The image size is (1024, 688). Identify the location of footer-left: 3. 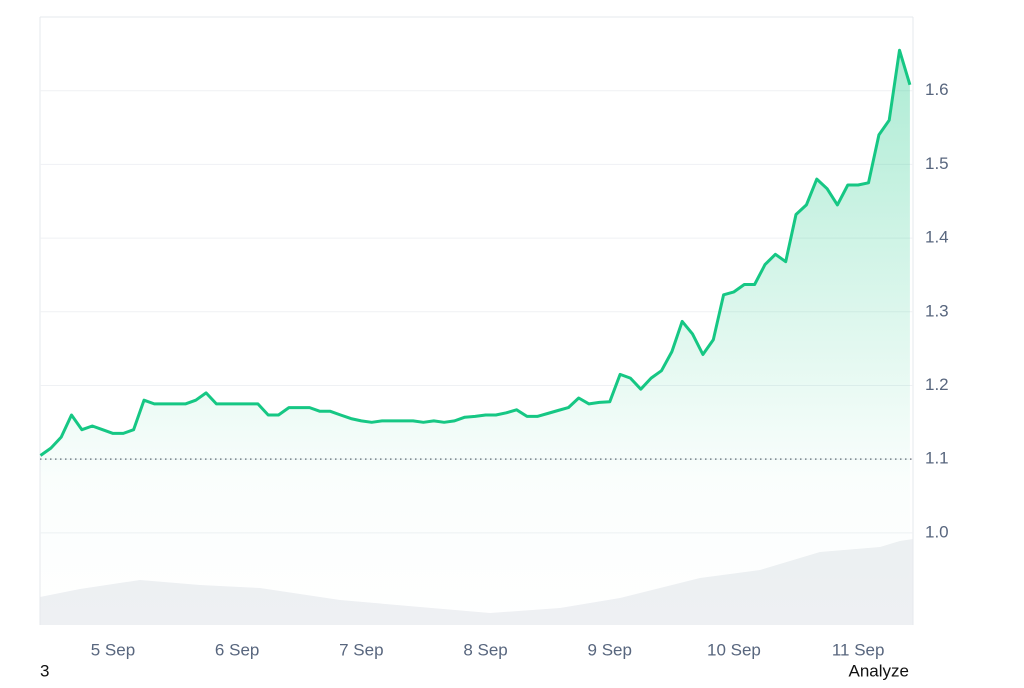
(44, 670).